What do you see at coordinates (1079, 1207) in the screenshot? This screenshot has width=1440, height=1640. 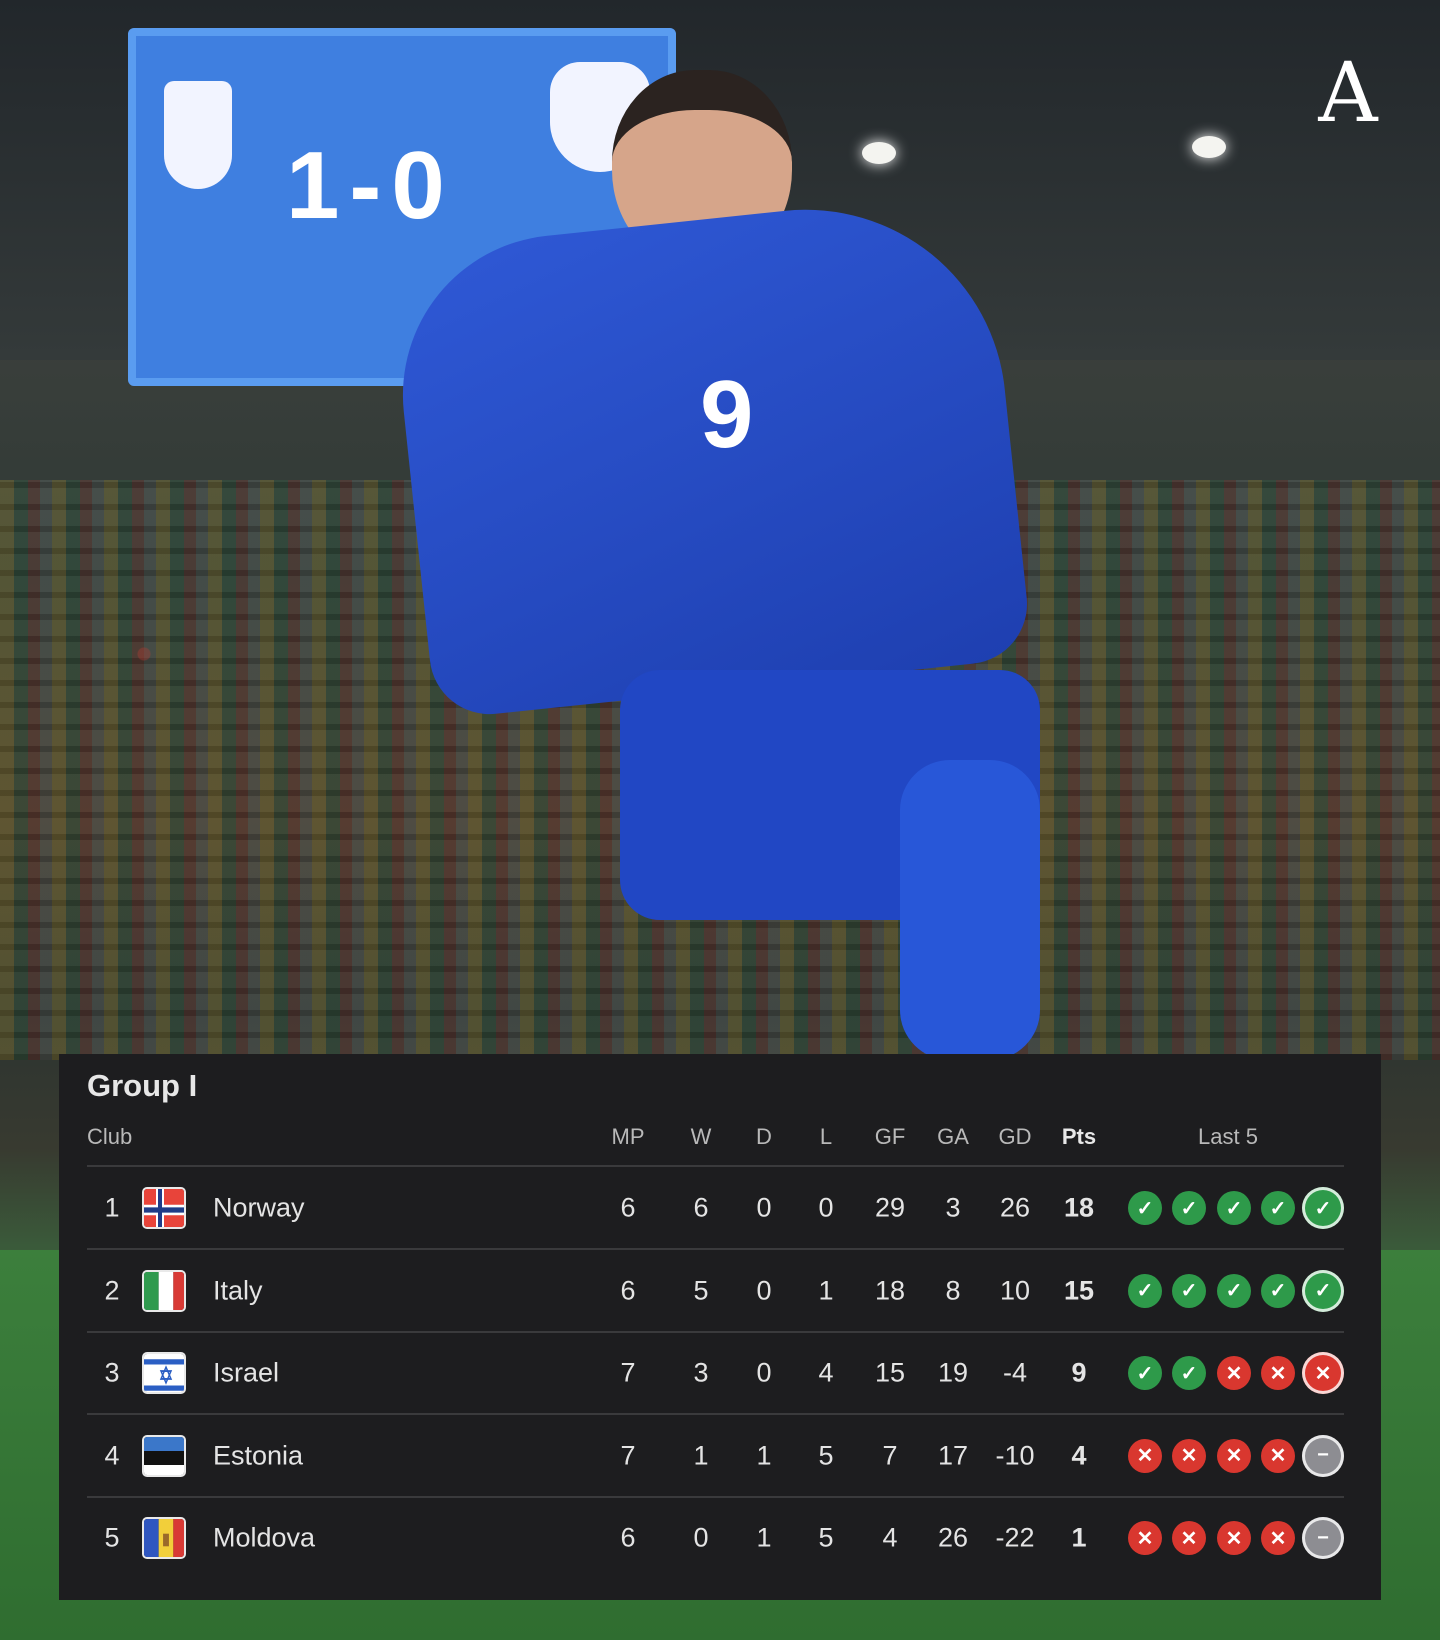 I see `pts-value: 18` at bounding box center [1079, 1207].